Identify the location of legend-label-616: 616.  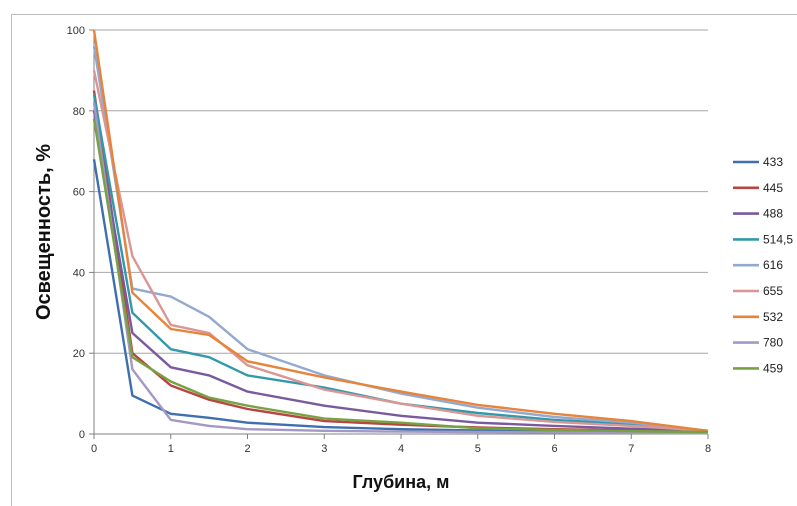
(773, 265).